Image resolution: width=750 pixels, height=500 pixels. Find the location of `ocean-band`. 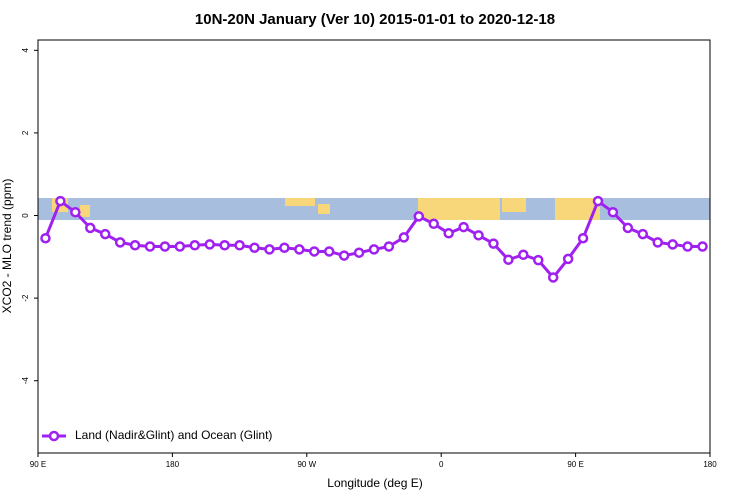

ocean-band is located at coordinates (374, 209).